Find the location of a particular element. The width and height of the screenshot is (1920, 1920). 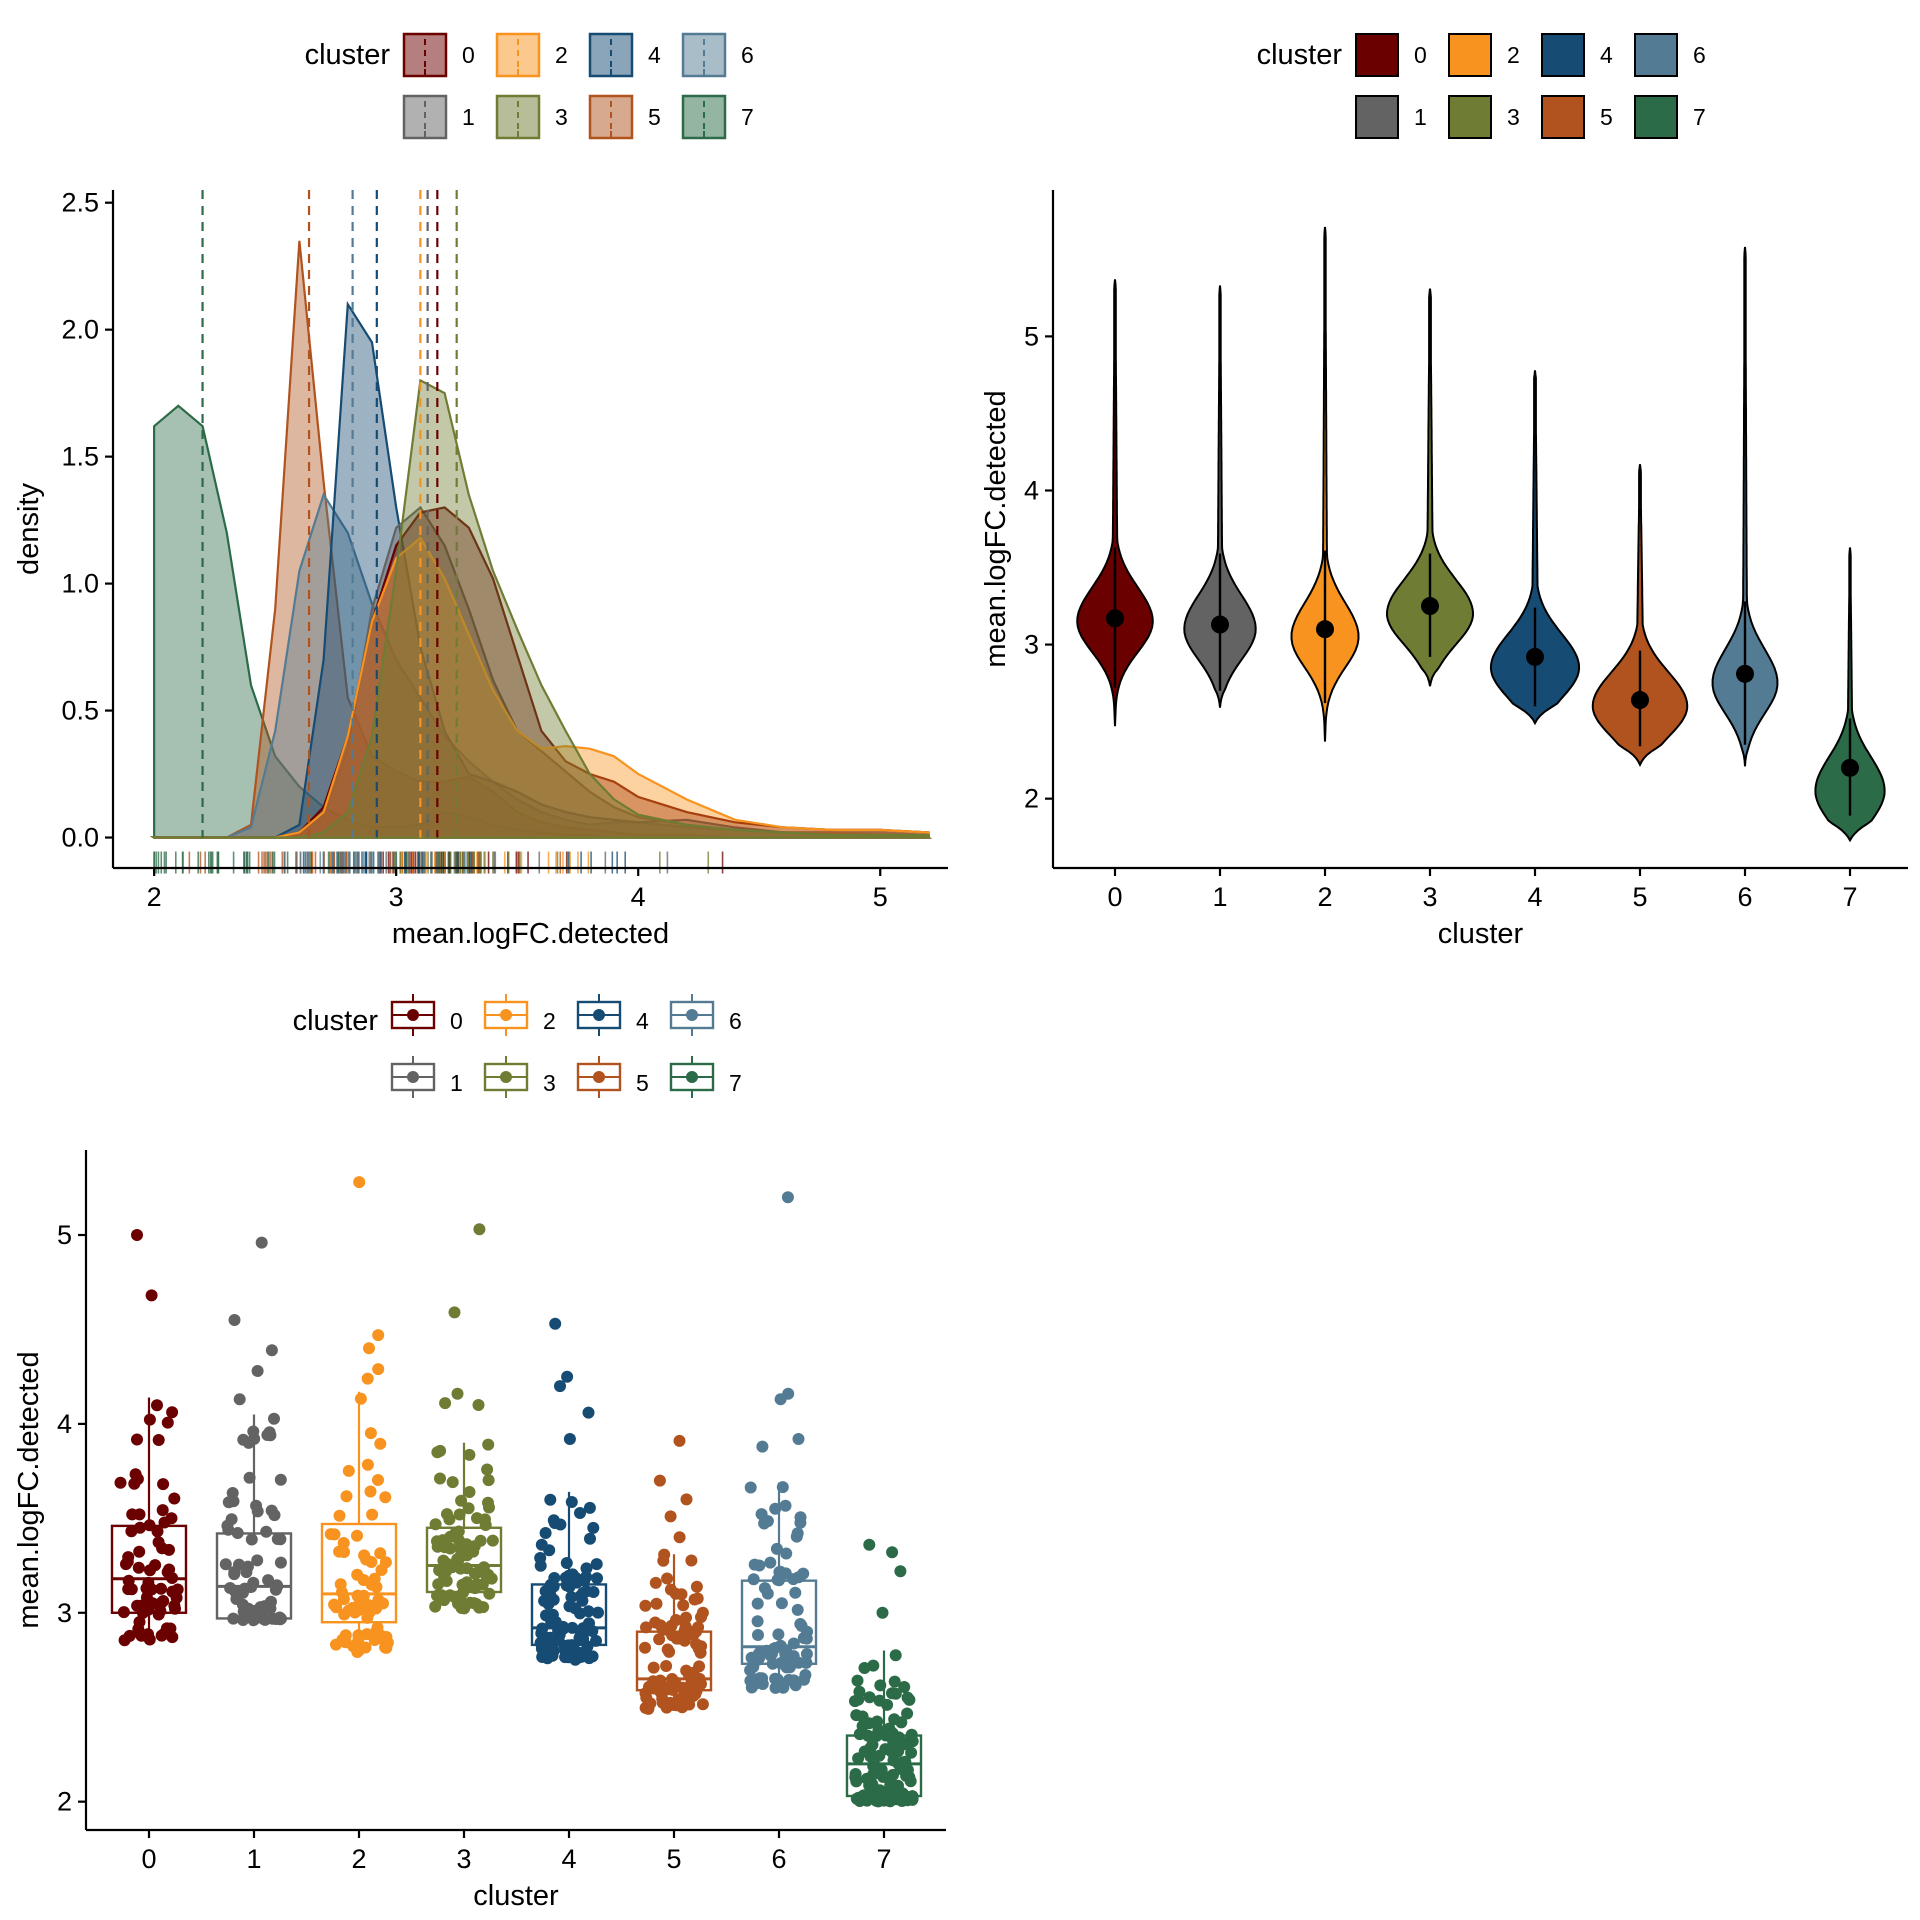

x-tick-label: 0 is located at coordinates (148, 1859).